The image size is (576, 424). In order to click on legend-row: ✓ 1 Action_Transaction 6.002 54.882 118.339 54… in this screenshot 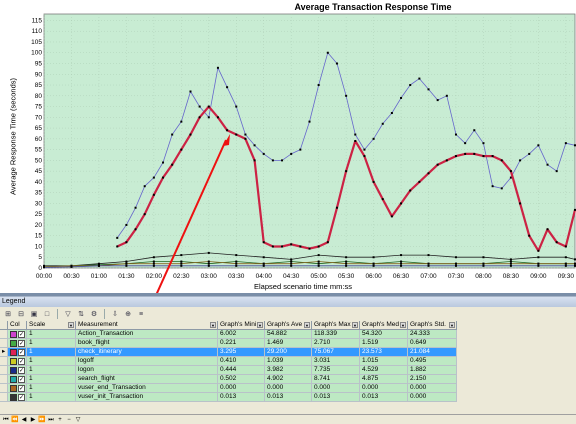, I will do `click(288, 334)`.